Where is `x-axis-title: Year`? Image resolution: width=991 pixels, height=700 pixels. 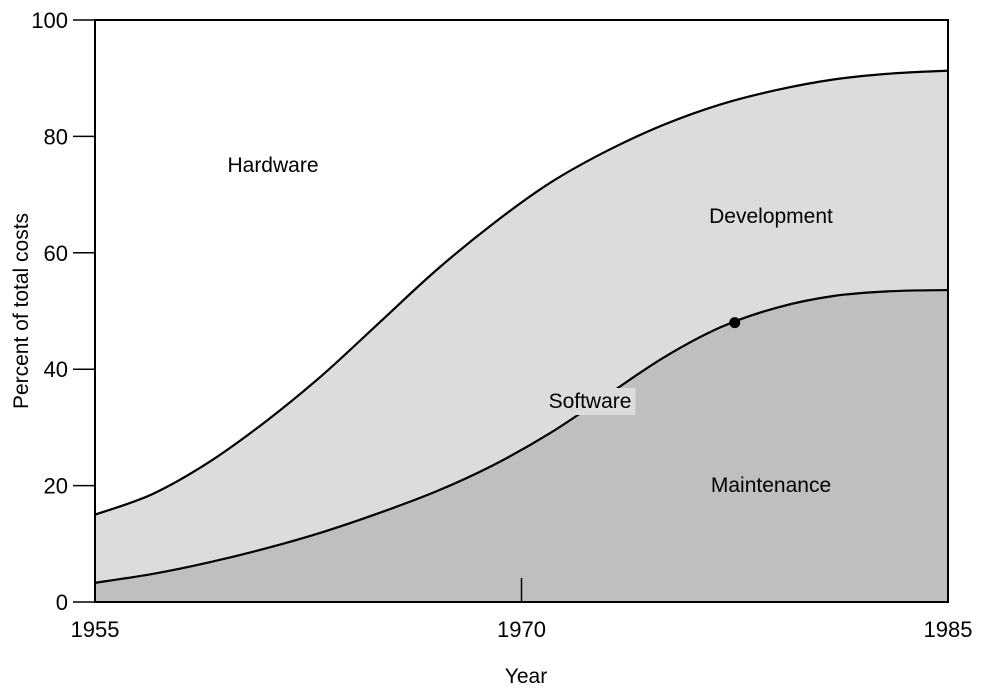
x-axis-title: Year is located at coordinates (526, 676).